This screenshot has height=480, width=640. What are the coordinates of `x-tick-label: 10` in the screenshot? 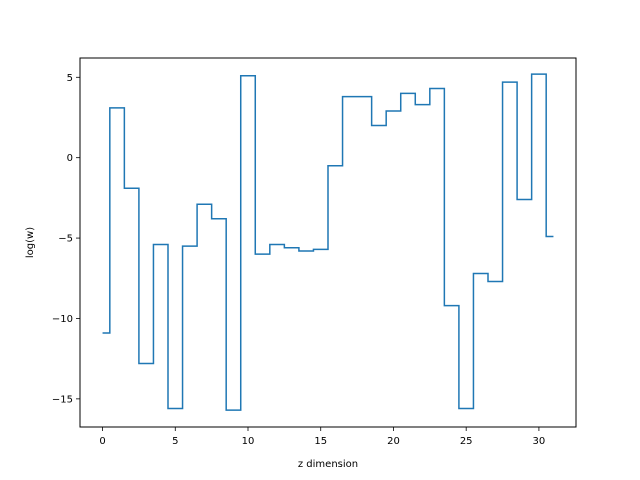 It's located at (248, 441).